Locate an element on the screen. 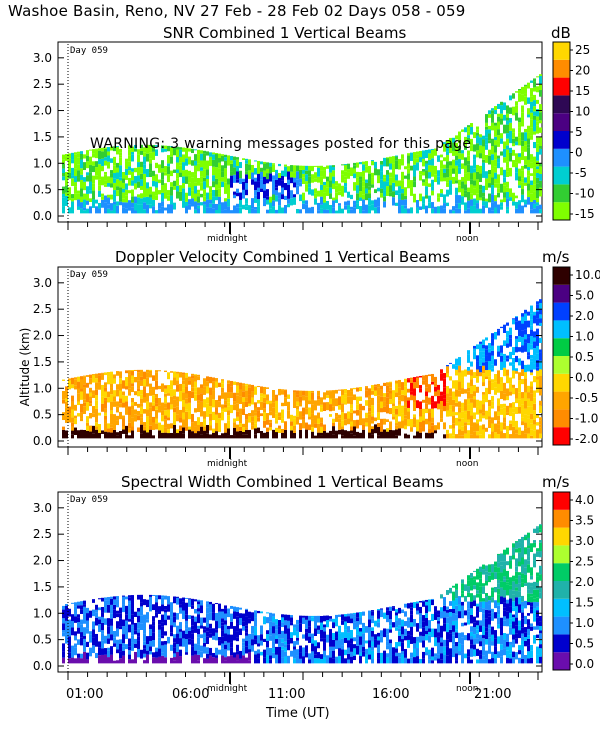 This screenshot has width=600, height=750. snr-unit: dB is located at coordinates (561, 33).